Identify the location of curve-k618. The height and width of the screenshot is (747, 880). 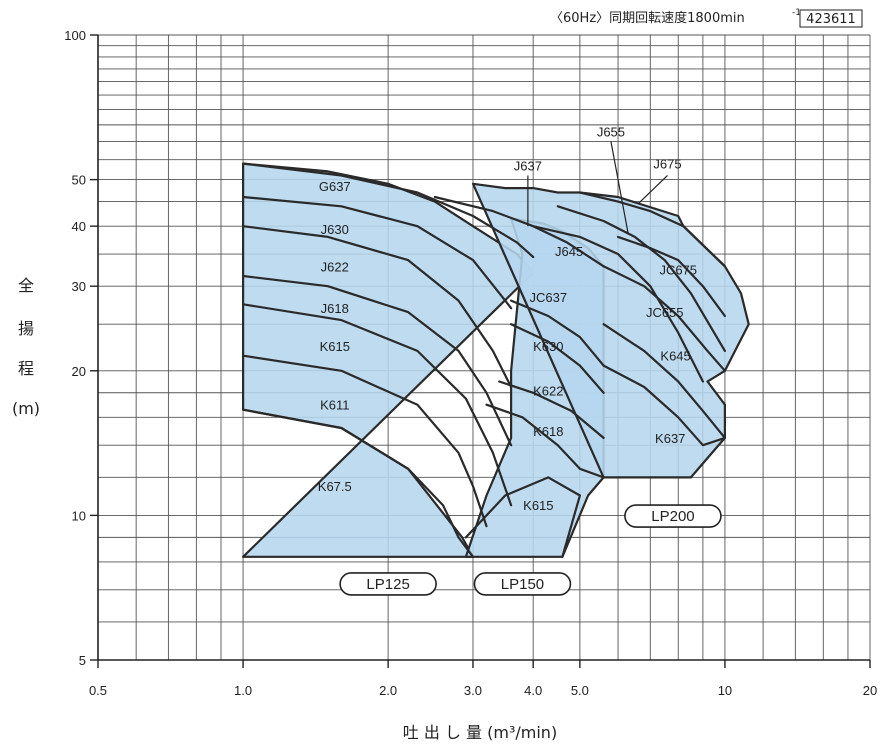
(545, 441).